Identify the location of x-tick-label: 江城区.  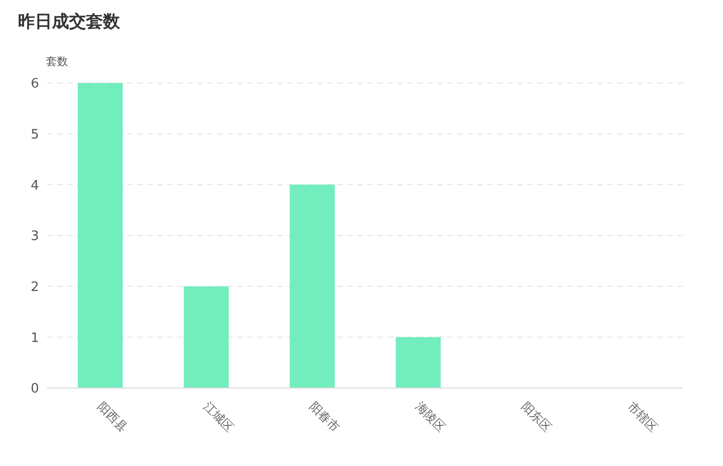
(218, 416).